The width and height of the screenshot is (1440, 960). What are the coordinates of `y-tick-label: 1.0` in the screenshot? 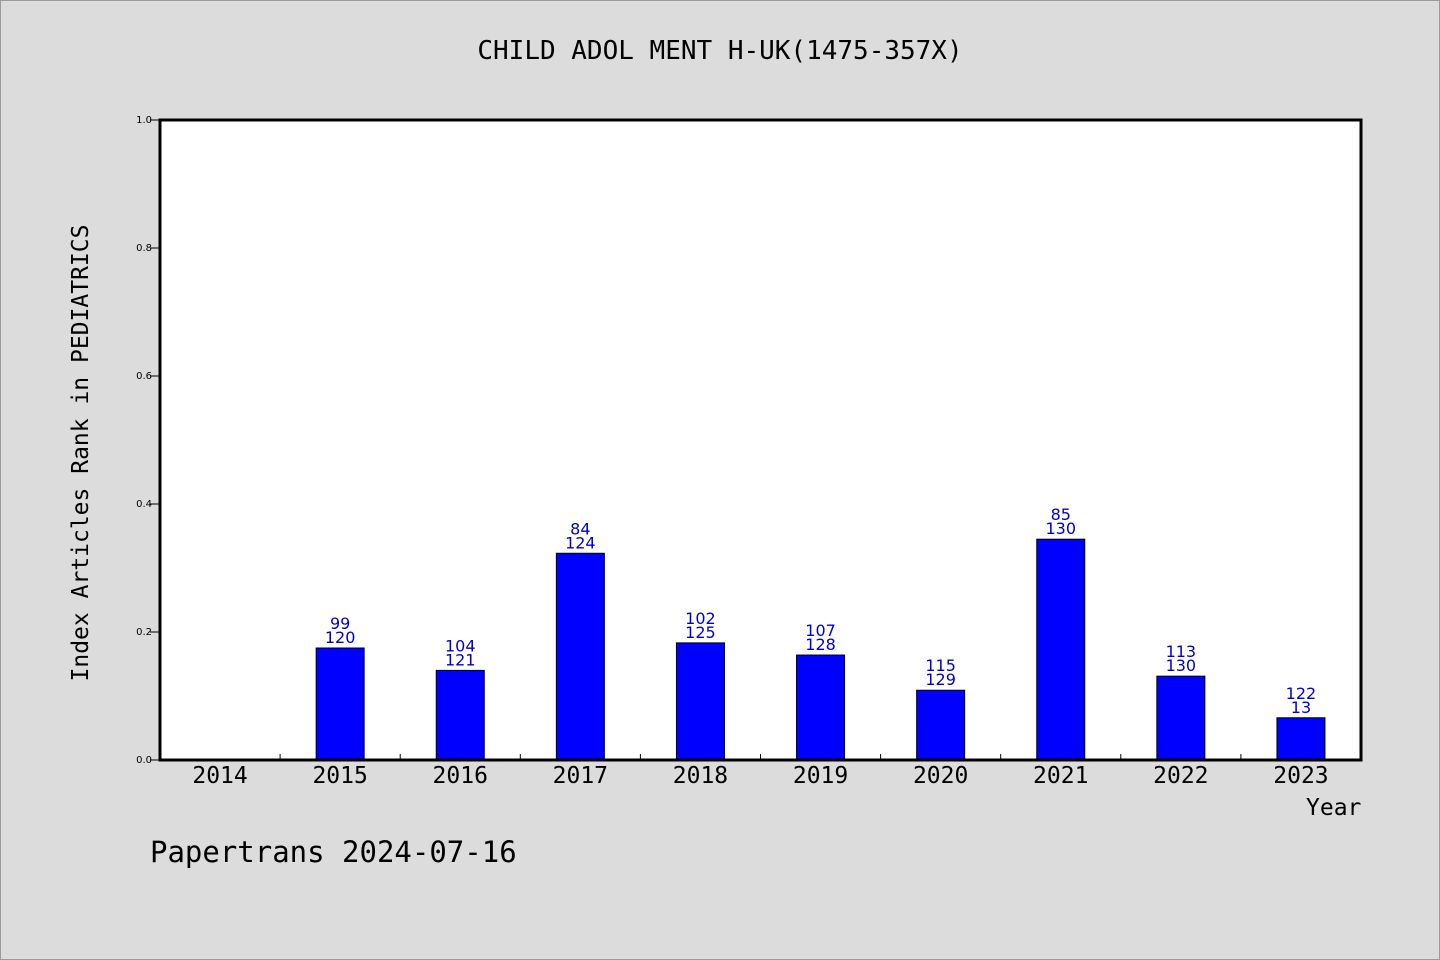 It's located at (144, 120).